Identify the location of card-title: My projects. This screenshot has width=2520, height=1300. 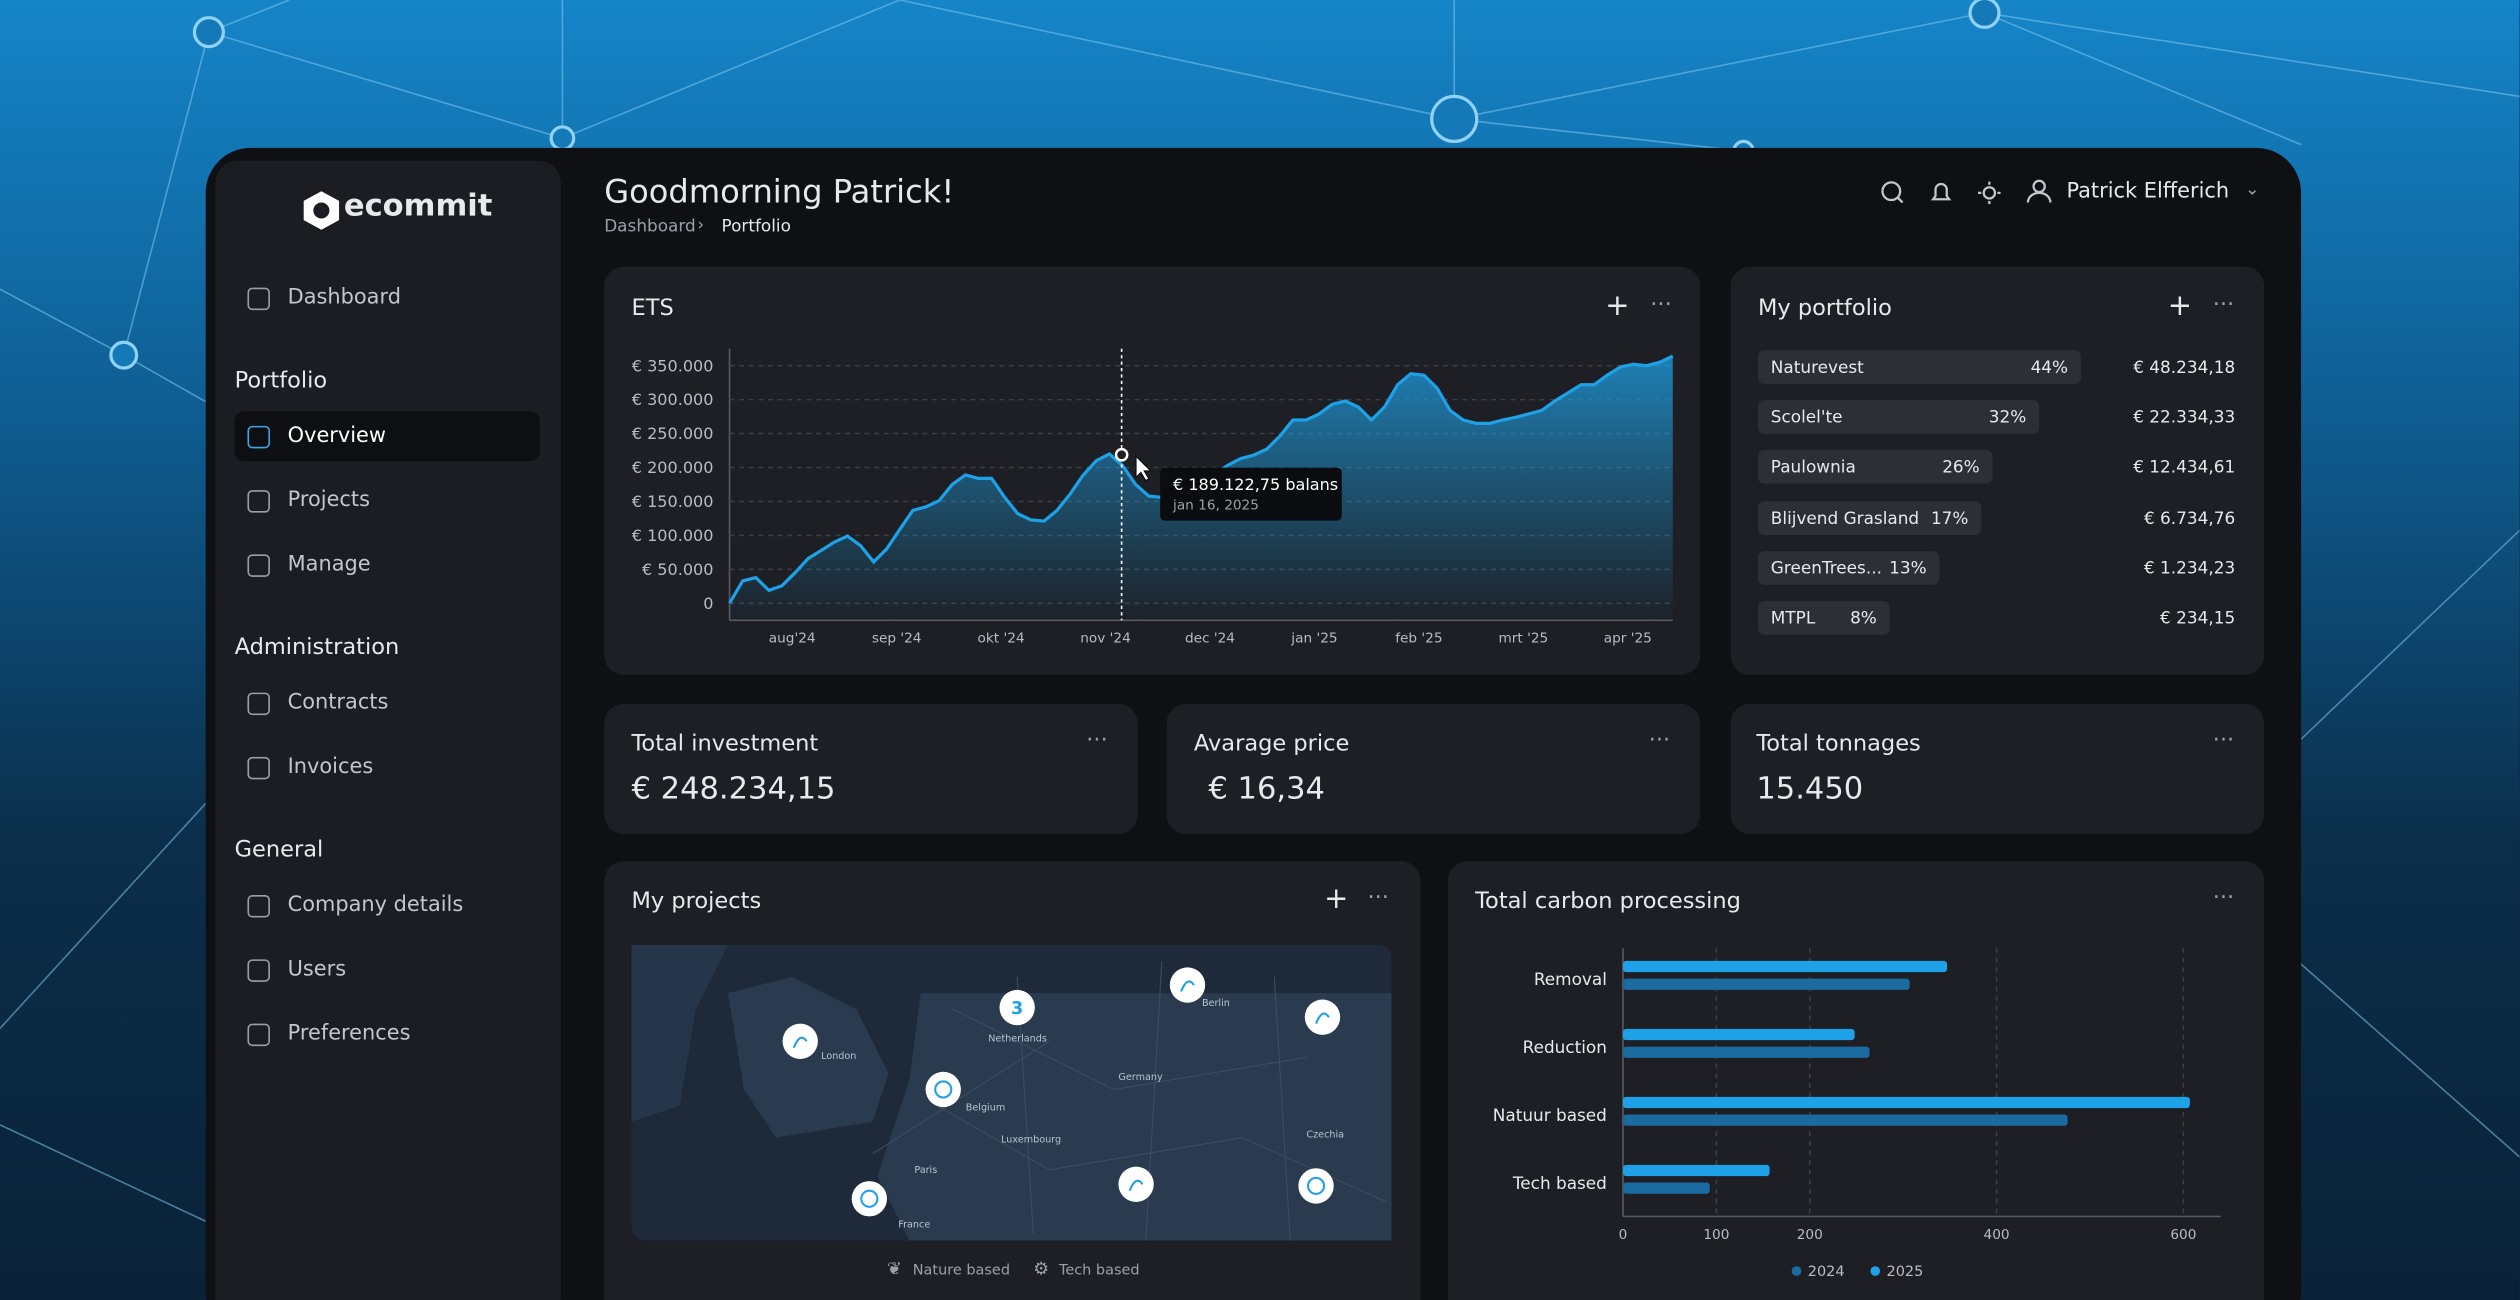
(696, 901).